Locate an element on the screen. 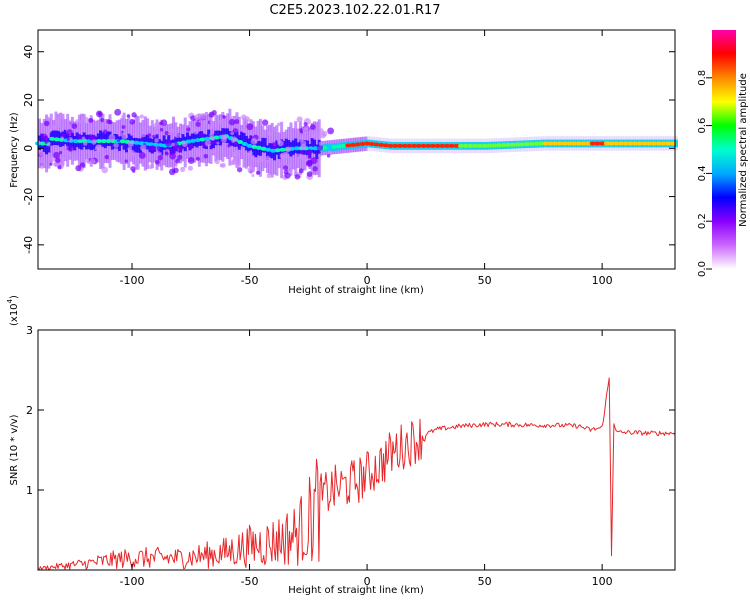 The height and width of the screenshot is (600, 750). spectrogram-heat-layer is located at coordinates (356, 144).